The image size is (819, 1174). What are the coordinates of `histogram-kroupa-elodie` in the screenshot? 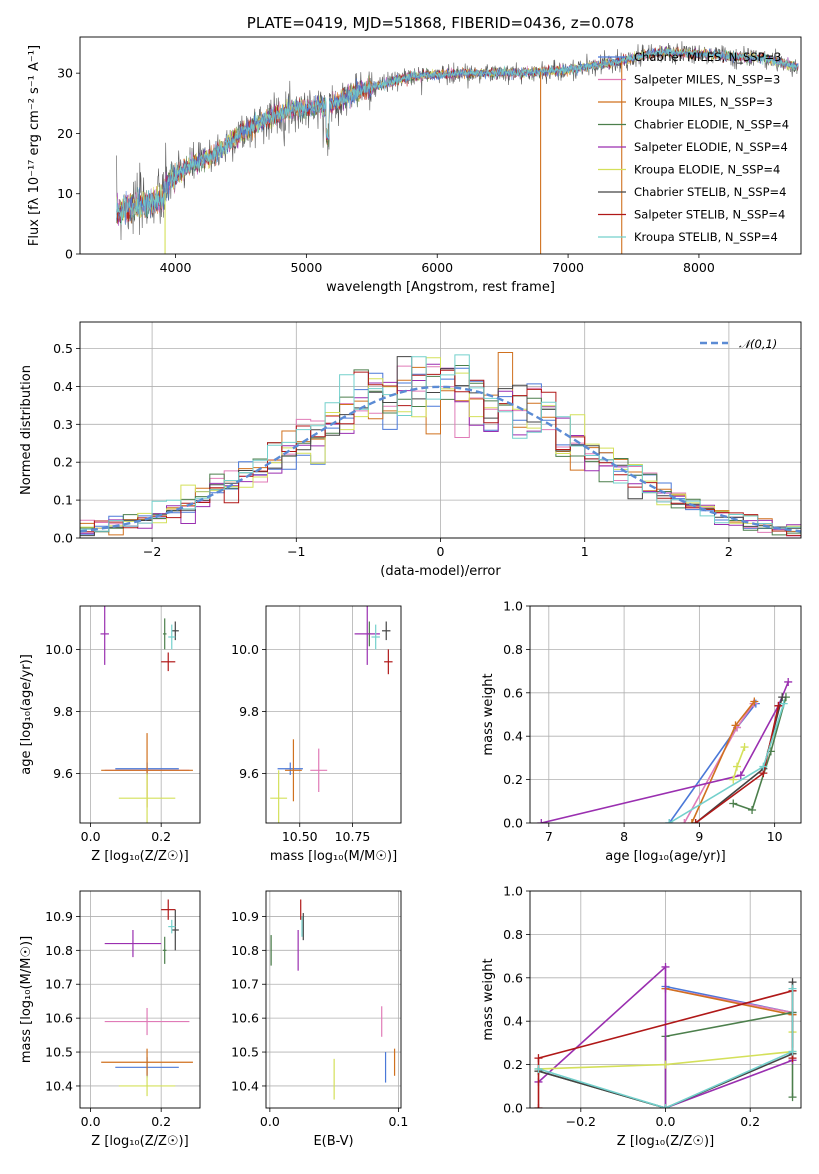 It's located at (440, 447).